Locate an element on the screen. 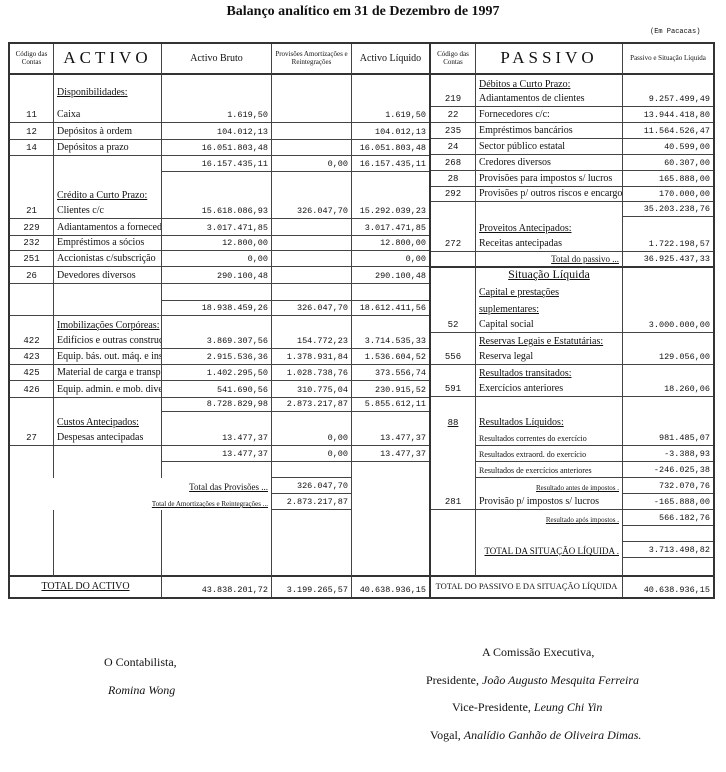  total-passivo-value: 40.638.936,15 is located at coordinates (676, 590).